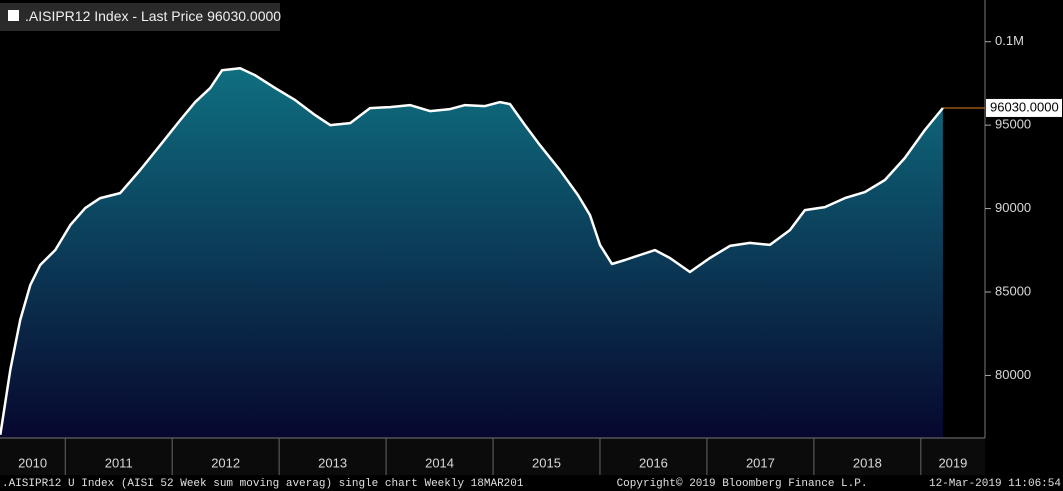  What do you see at coordinates (332, 462) in the screenshot?
I see `x-tick-label: 2013` at bounding box center [332, 462].